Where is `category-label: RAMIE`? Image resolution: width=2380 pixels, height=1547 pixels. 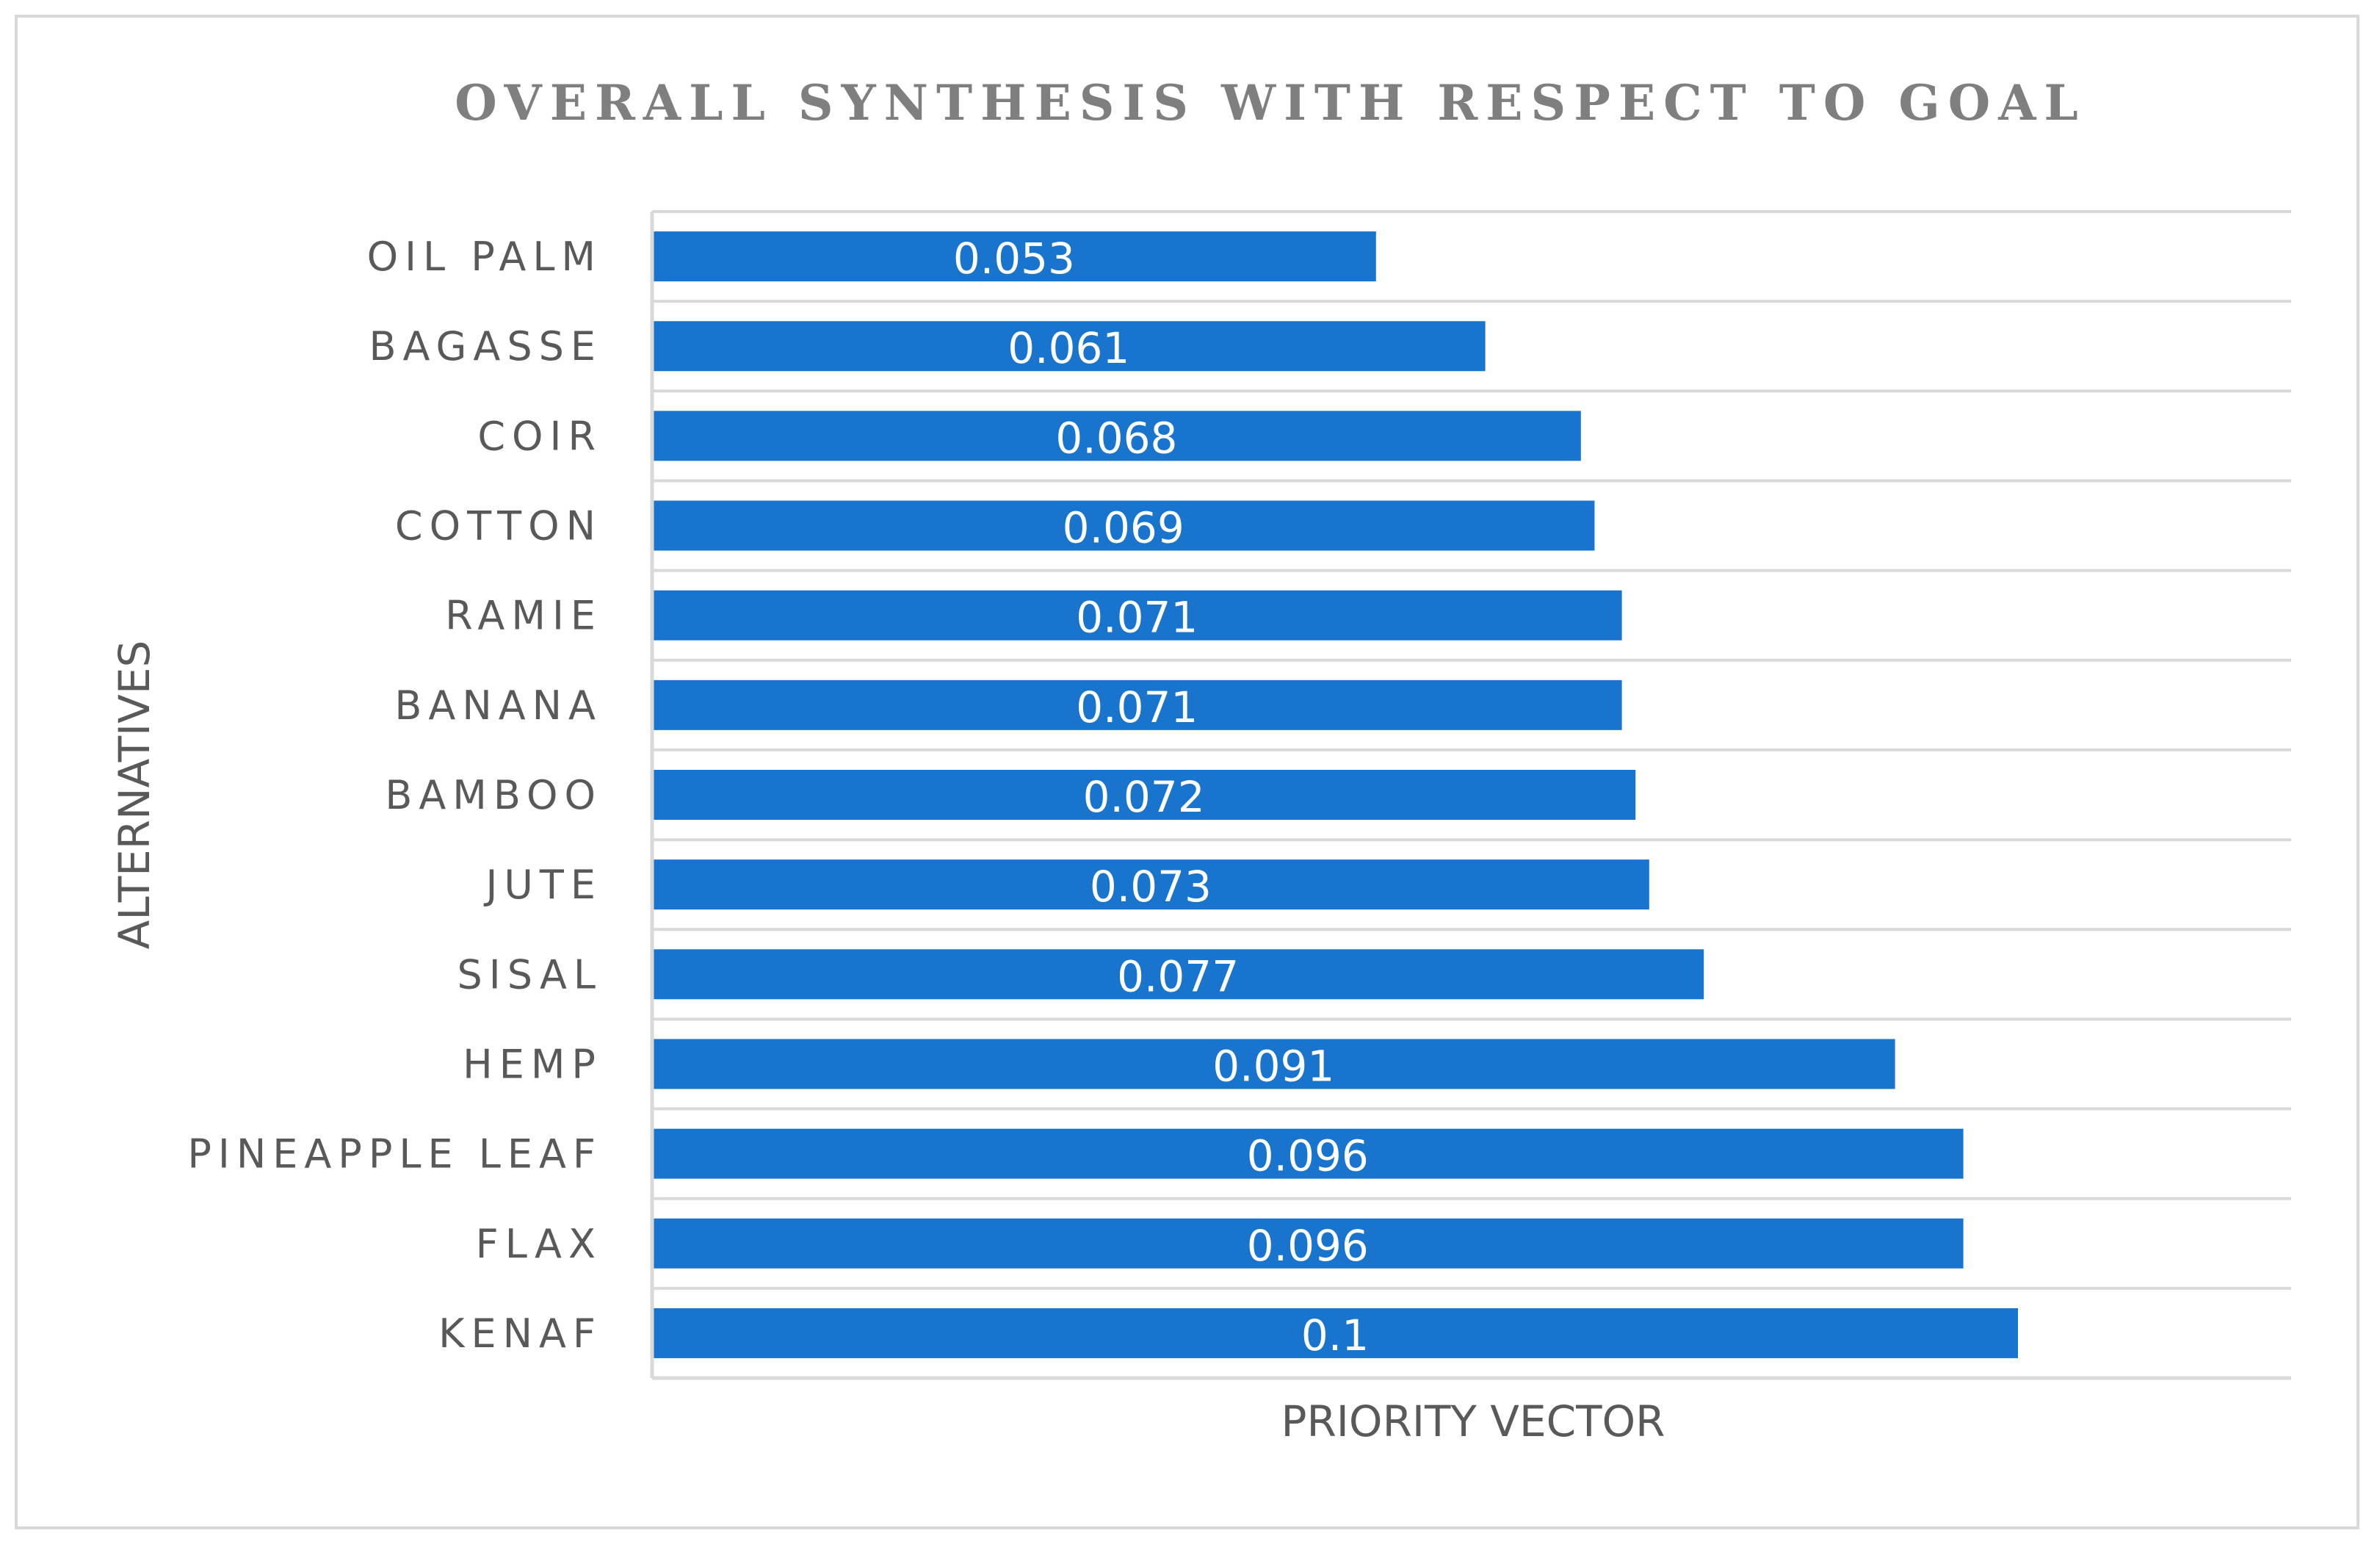 category-label: RAMIE is located at coordinates (523, 616).